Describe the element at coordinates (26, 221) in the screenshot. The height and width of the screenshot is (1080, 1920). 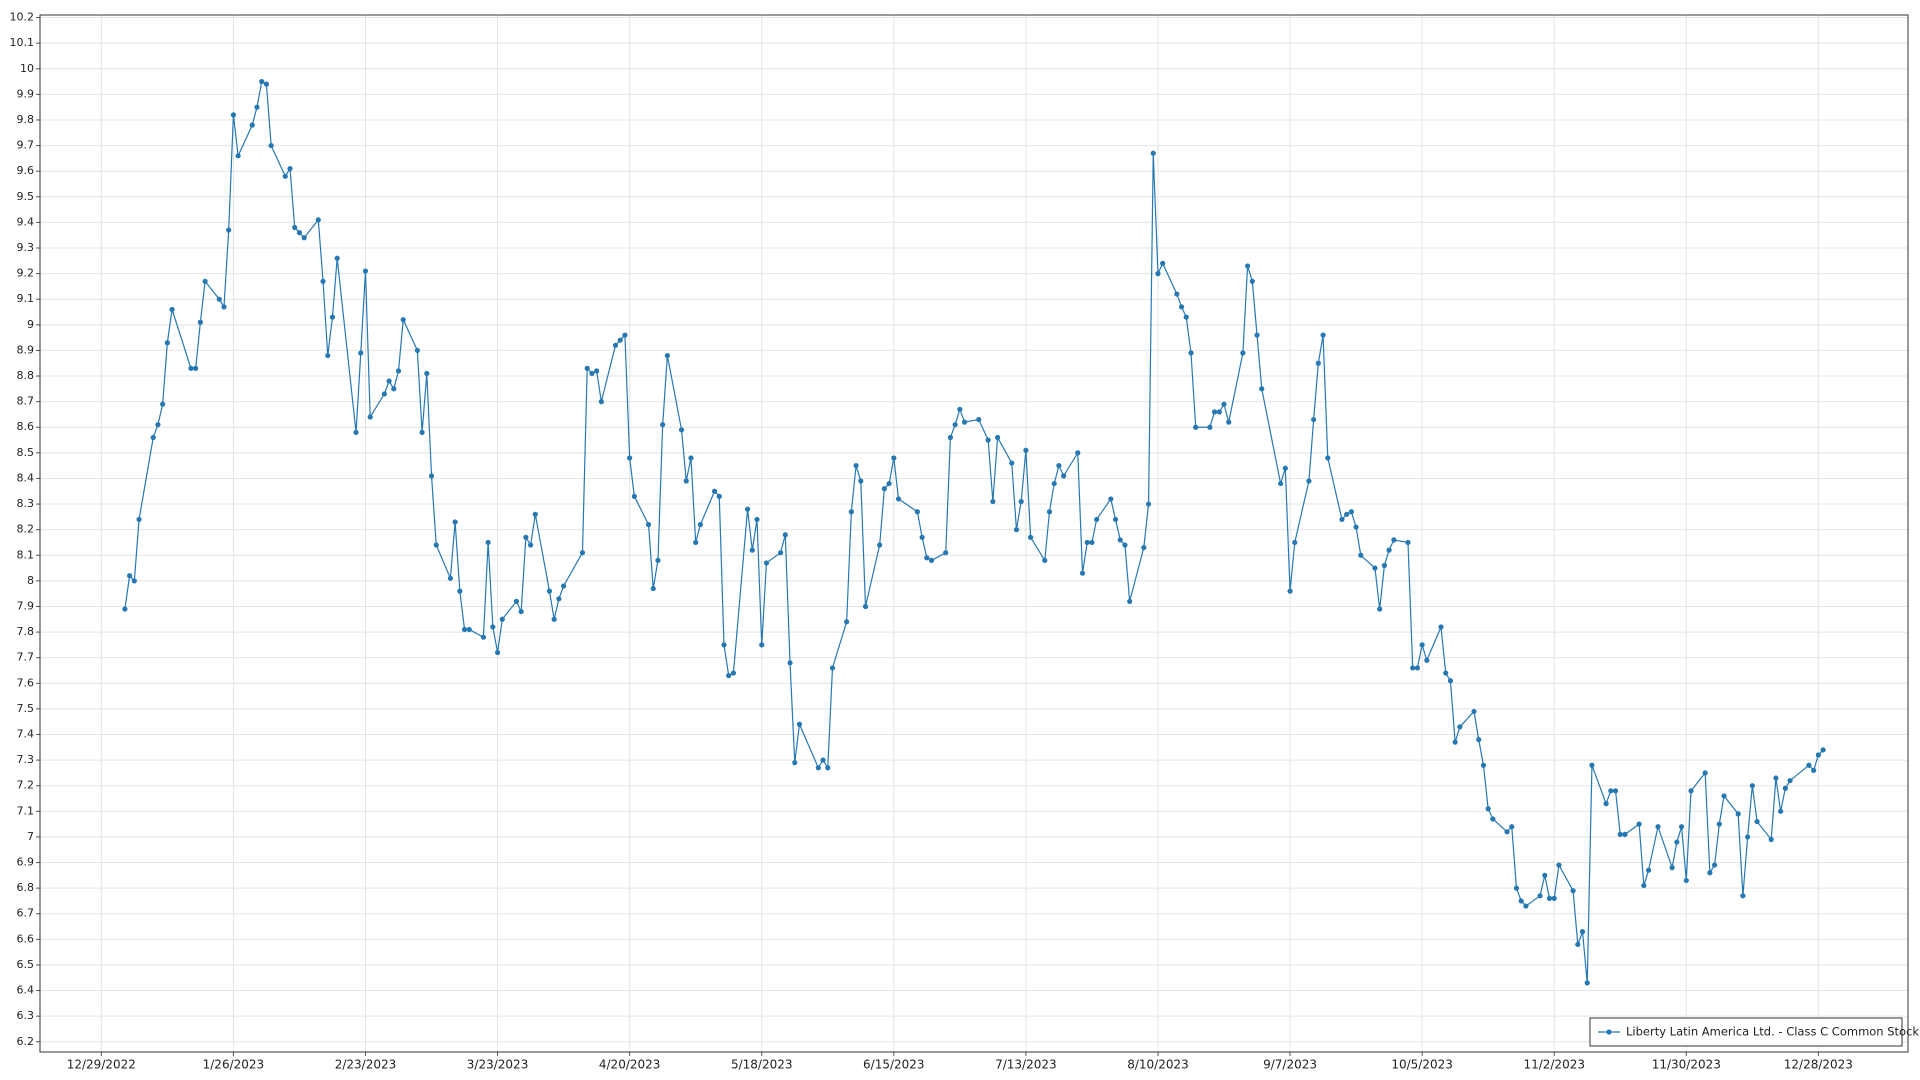
I see `y-tick-label: 9.4` at that location.